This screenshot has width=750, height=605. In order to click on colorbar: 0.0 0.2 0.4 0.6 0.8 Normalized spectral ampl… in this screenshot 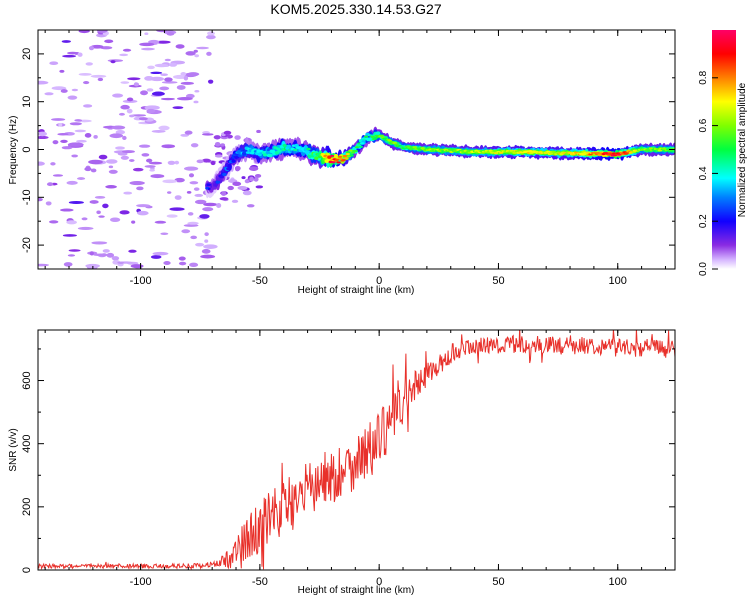, I will do `click(723, 153)`.